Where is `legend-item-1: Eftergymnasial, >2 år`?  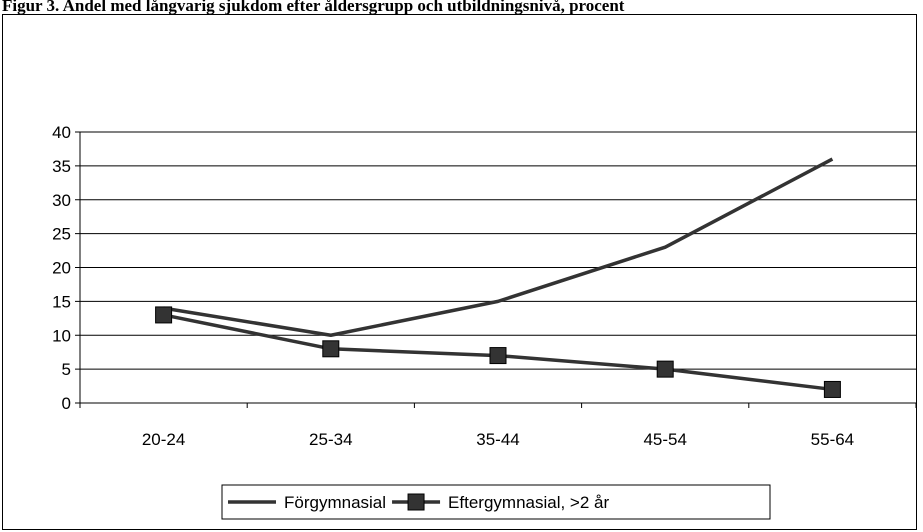
legend-item-1: Eftergymnasial, >2 år is located at coordinates (500, 502).